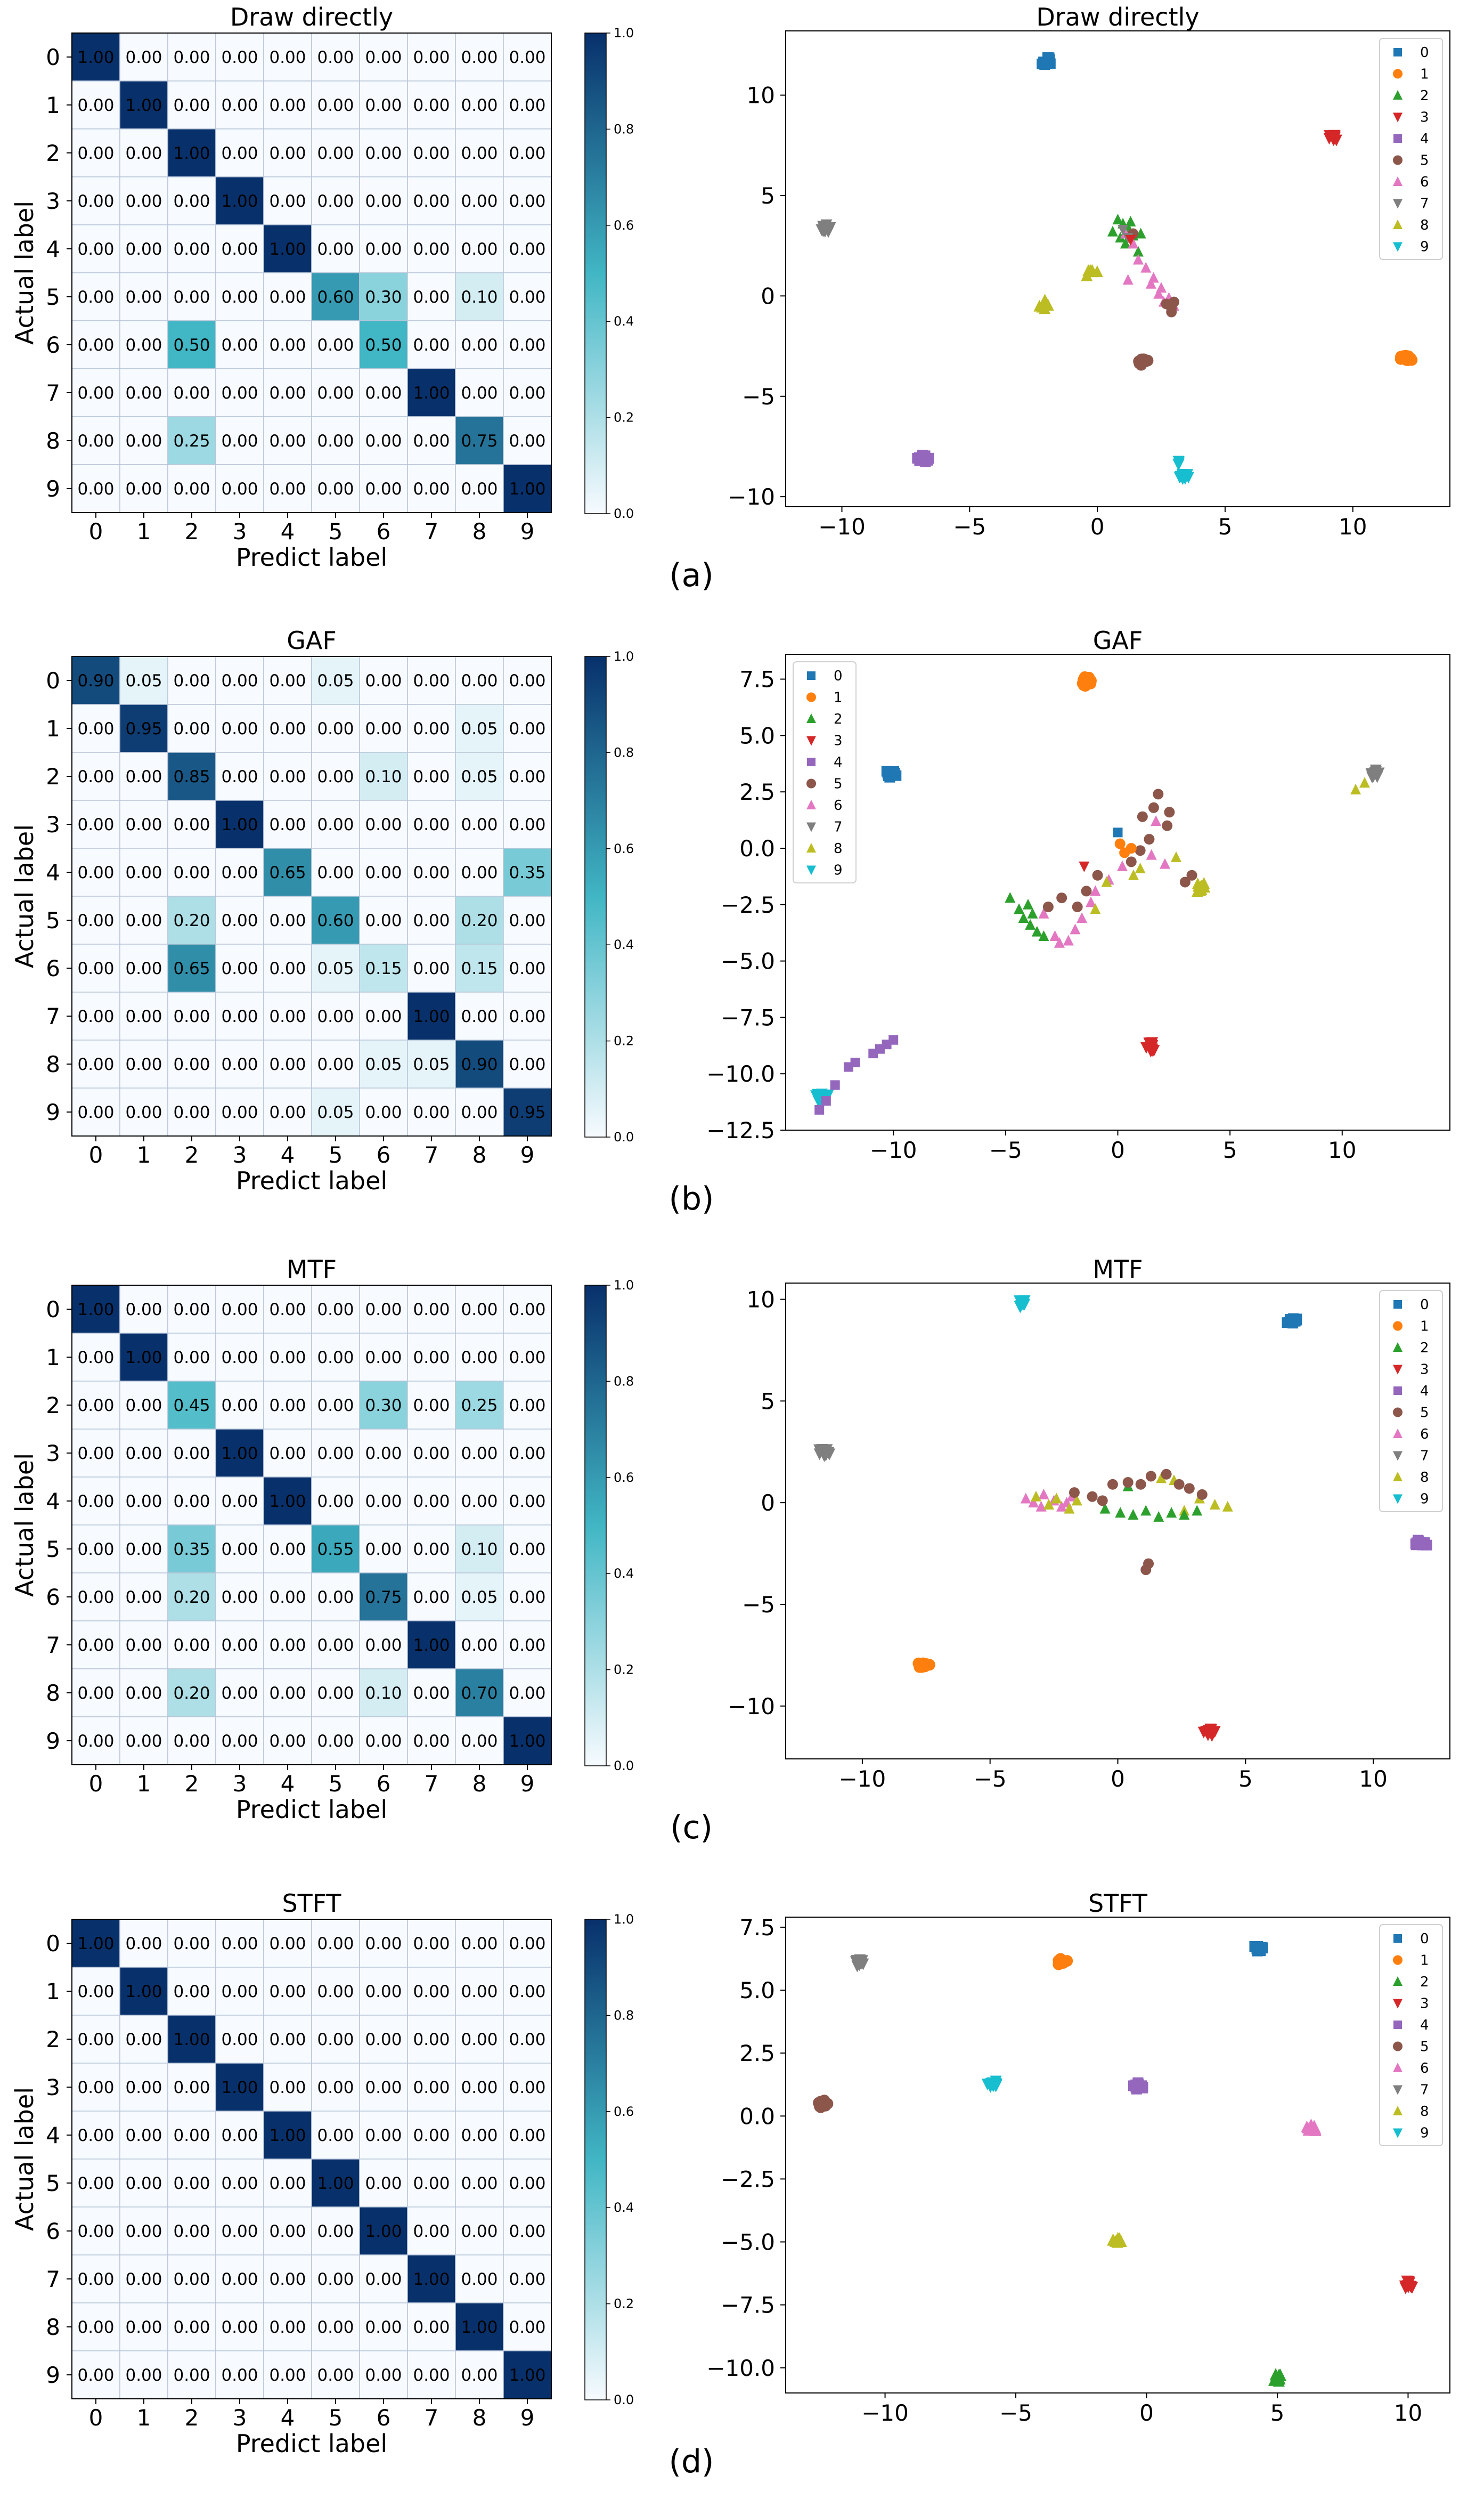 The image size is (1484, 2499). What do you see at coordinates (838, 676) in the screenshot?
I see `legend-label: 0` at bounding box center [838, 676].